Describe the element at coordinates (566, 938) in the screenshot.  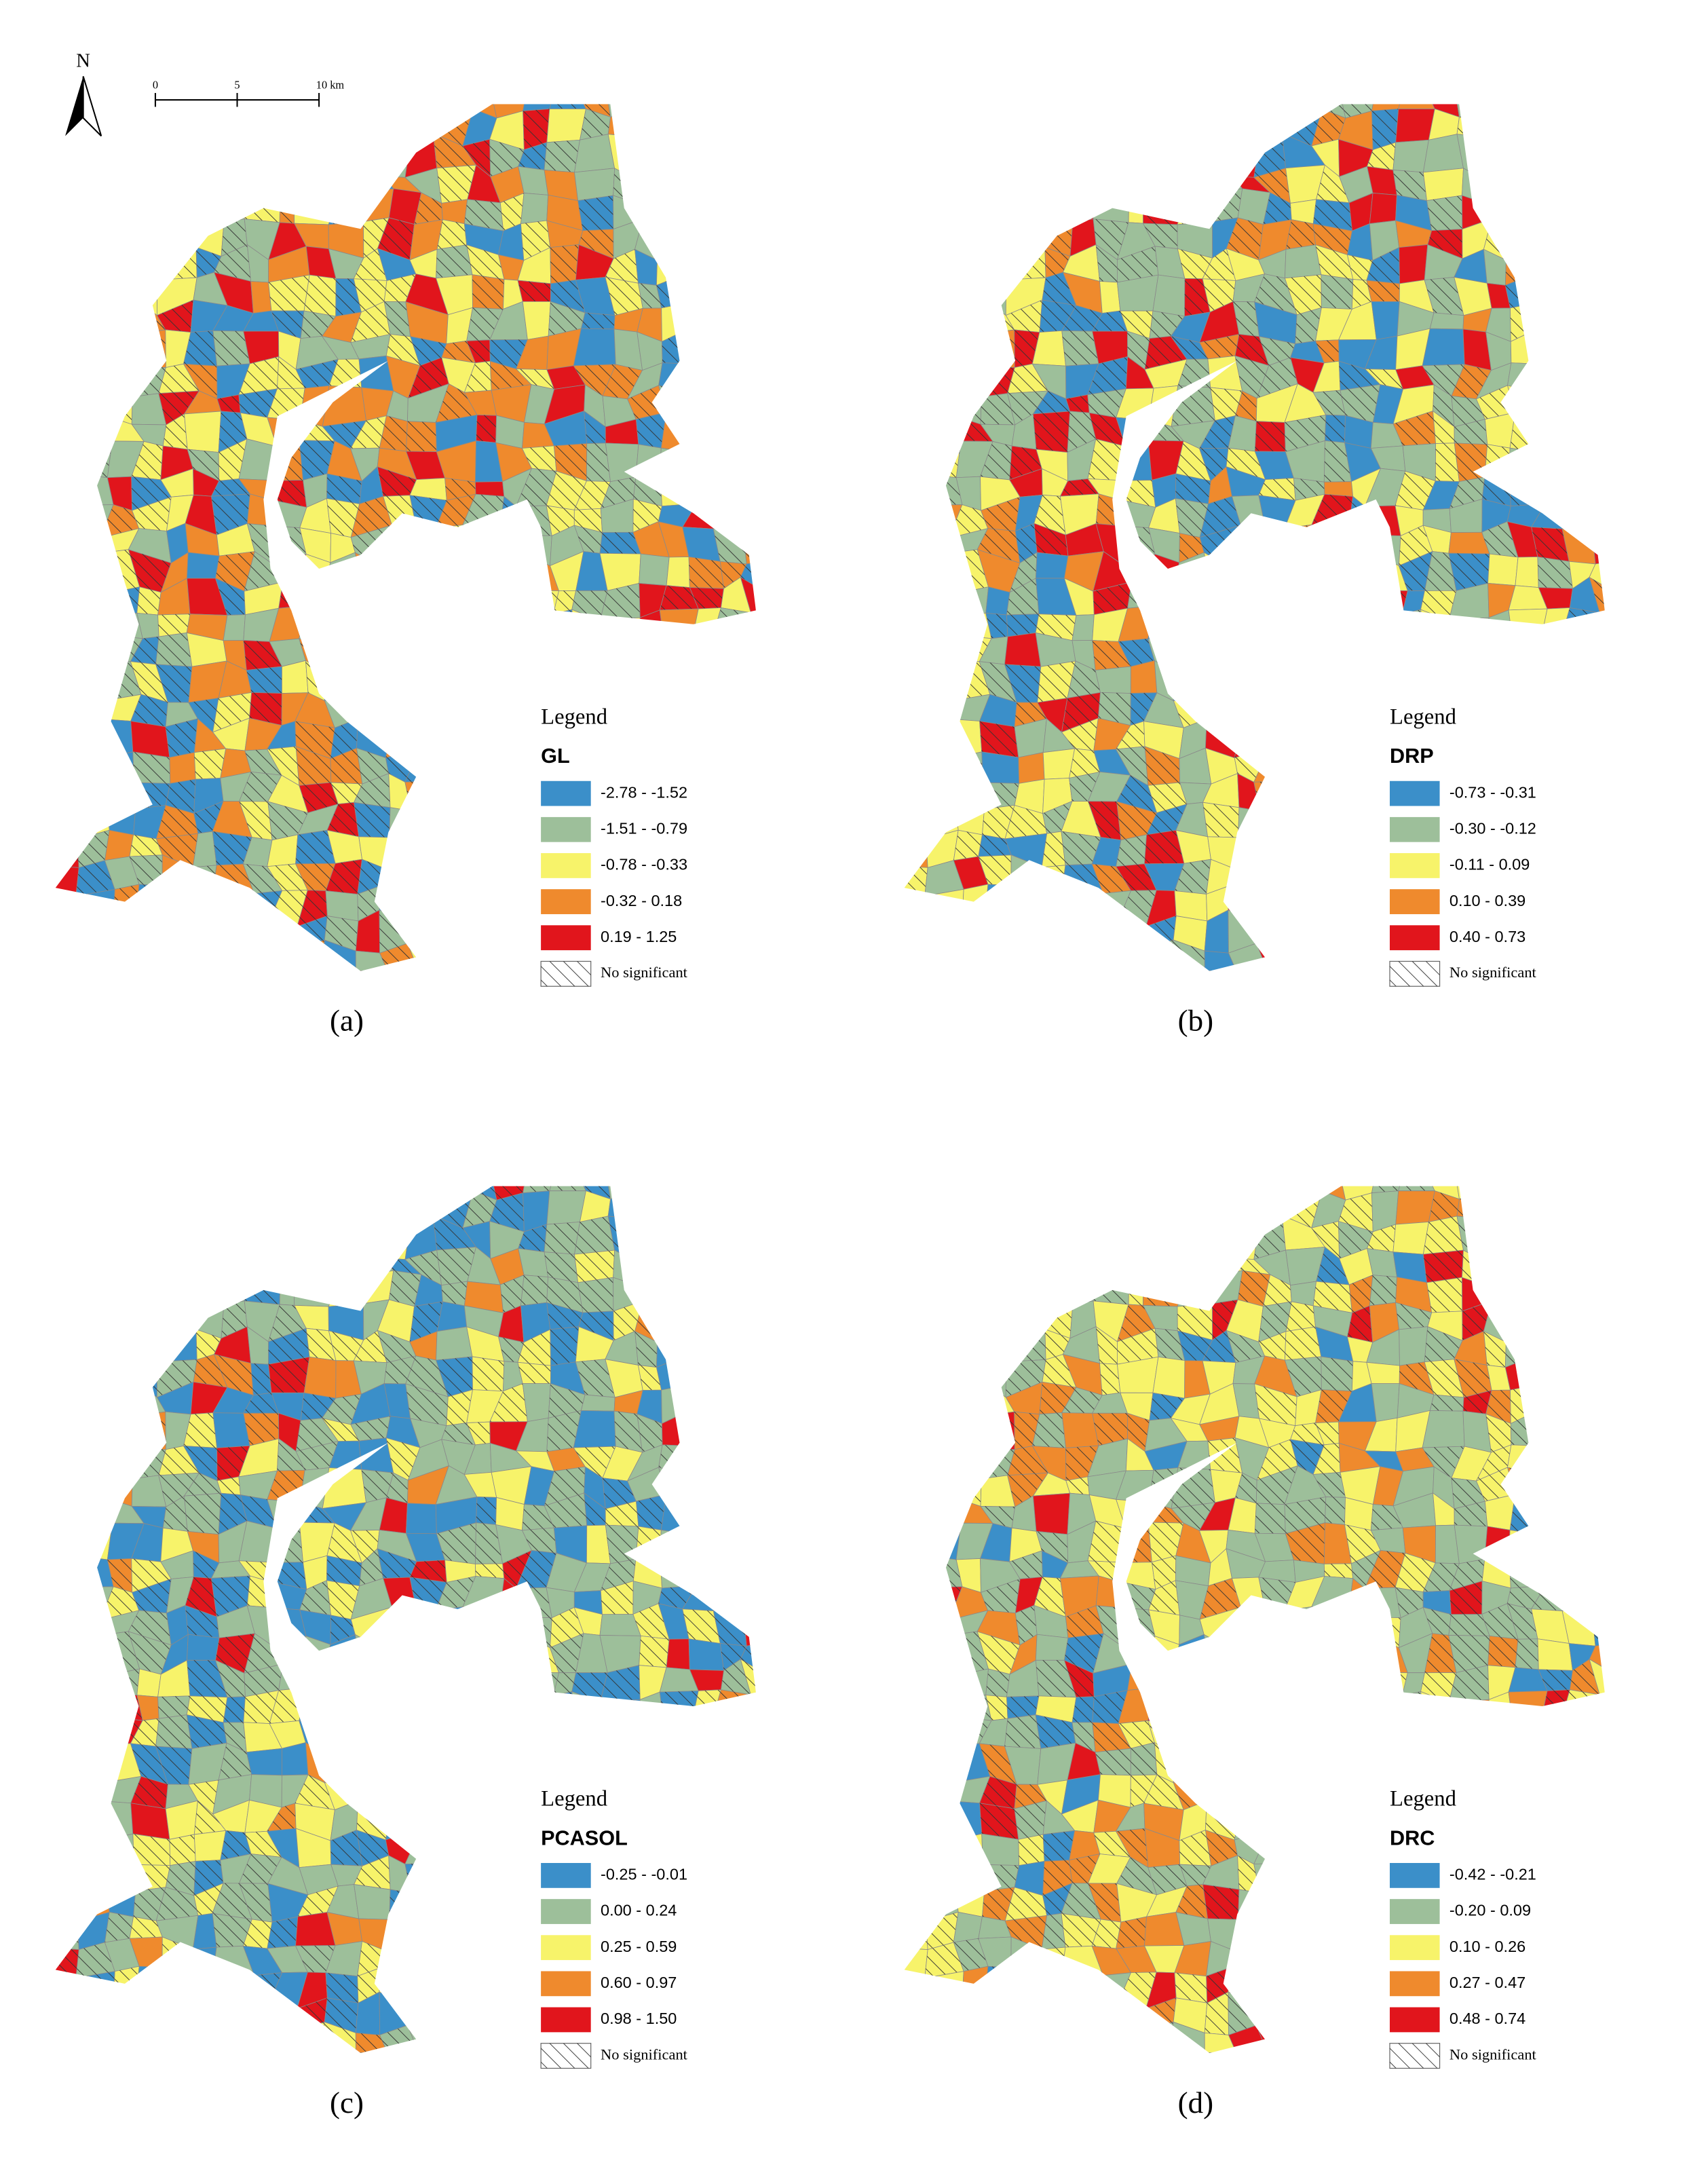
I see `legend-swatch` at that location.